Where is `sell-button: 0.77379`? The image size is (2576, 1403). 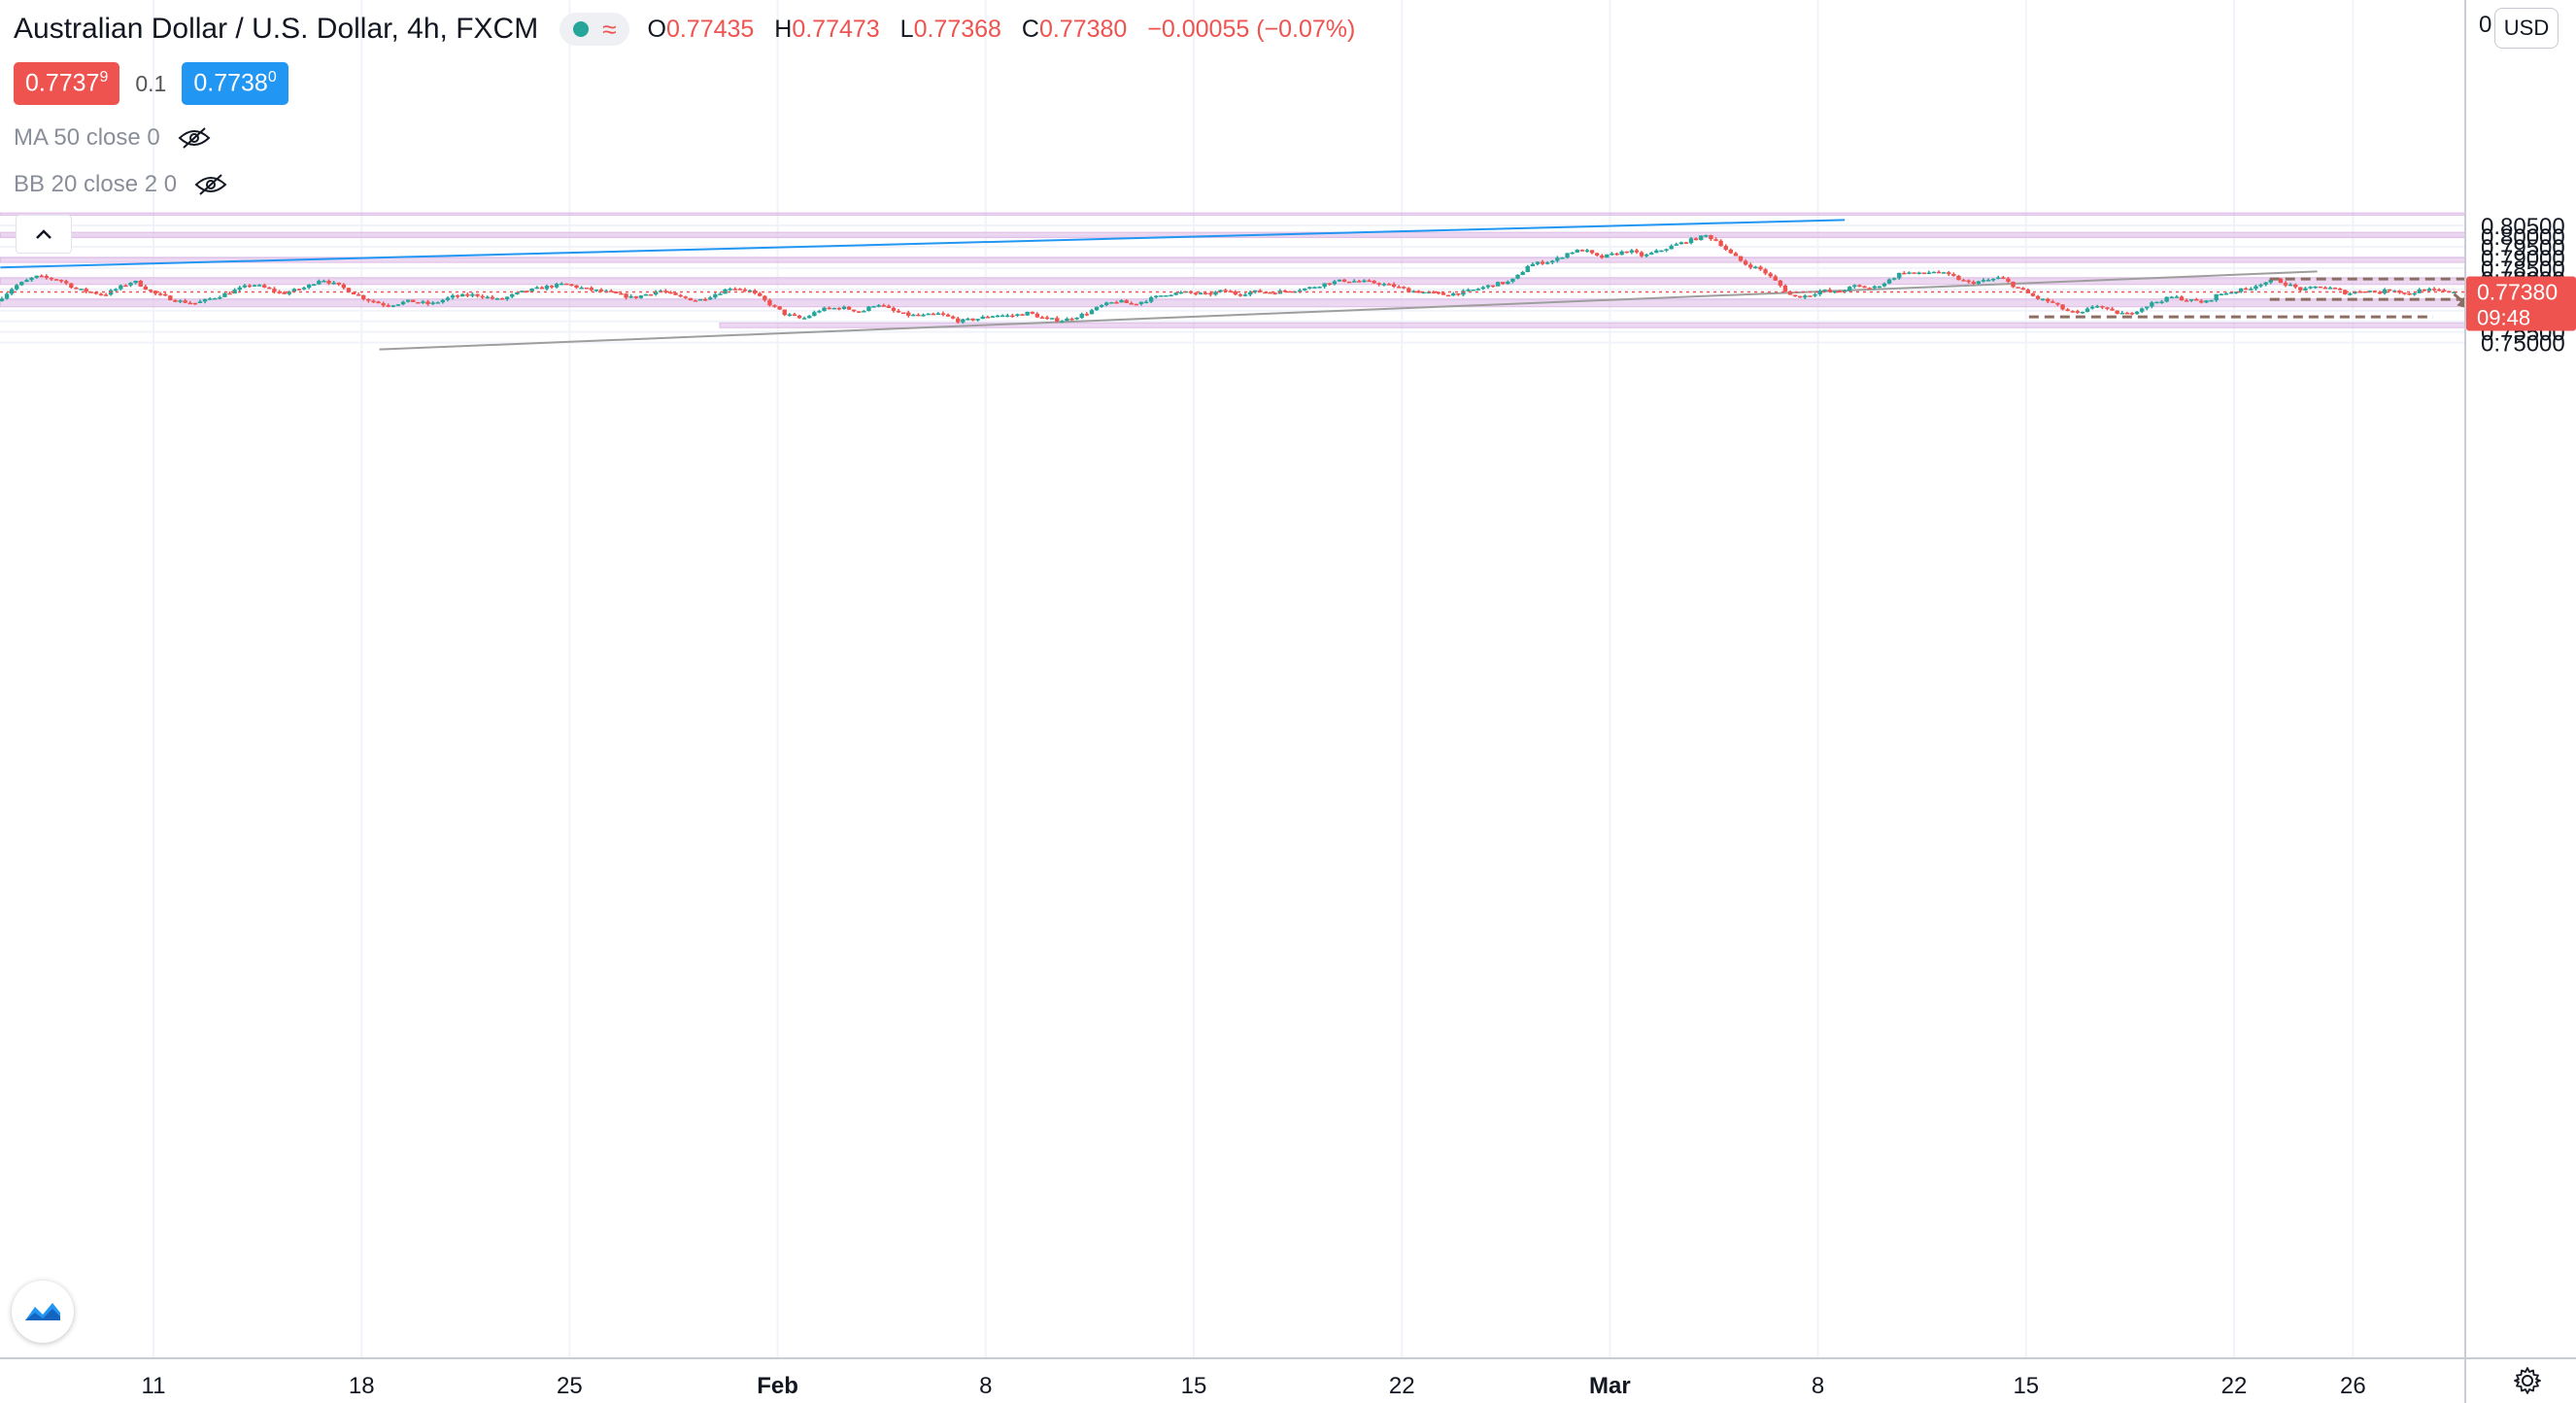
sell-button: 0.77379 is located at coordinates (67, 83).